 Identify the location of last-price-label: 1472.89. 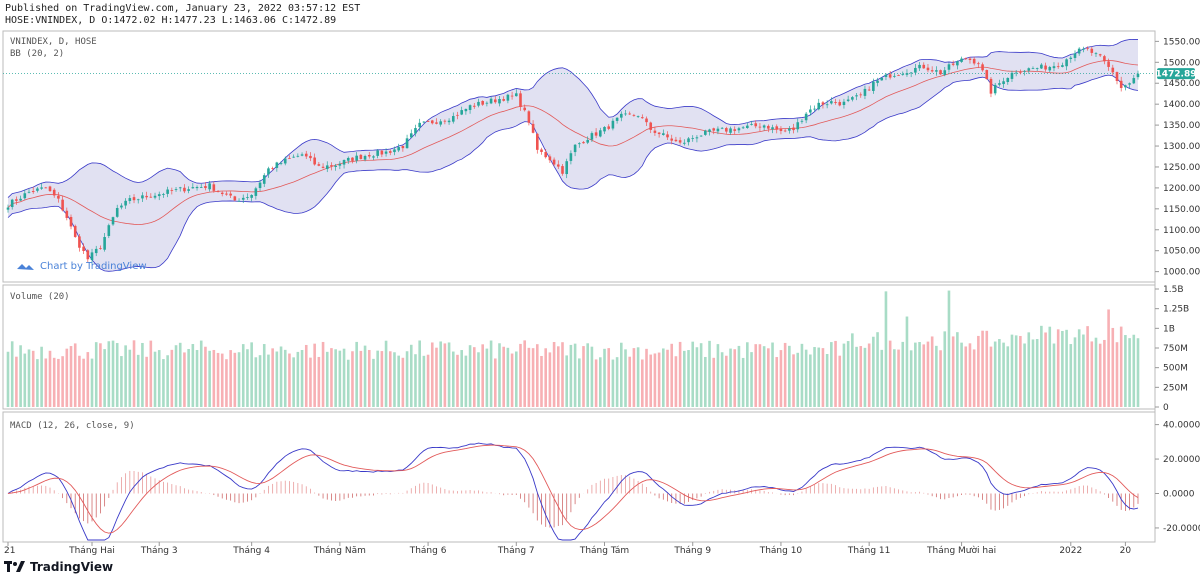
(1176, 75).